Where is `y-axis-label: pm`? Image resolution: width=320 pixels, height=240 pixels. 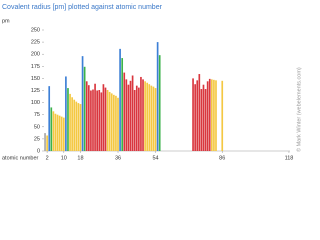 y-axis-label: pm is located at coordinates (6, 21).